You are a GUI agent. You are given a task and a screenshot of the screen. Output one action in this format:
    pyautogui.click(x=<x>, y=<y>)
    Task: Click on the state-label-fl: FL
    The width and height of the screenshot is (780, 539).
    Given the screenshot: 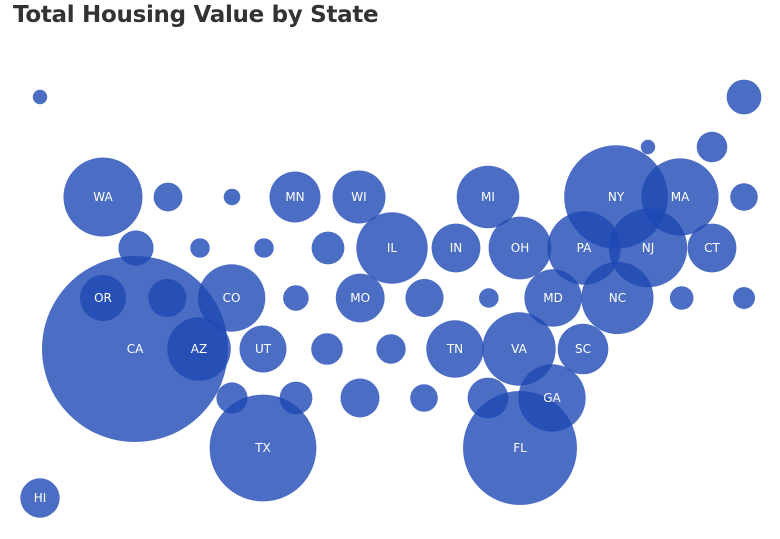 What is the action you would take?
    pyautogui.click(x=520, y=448)
    